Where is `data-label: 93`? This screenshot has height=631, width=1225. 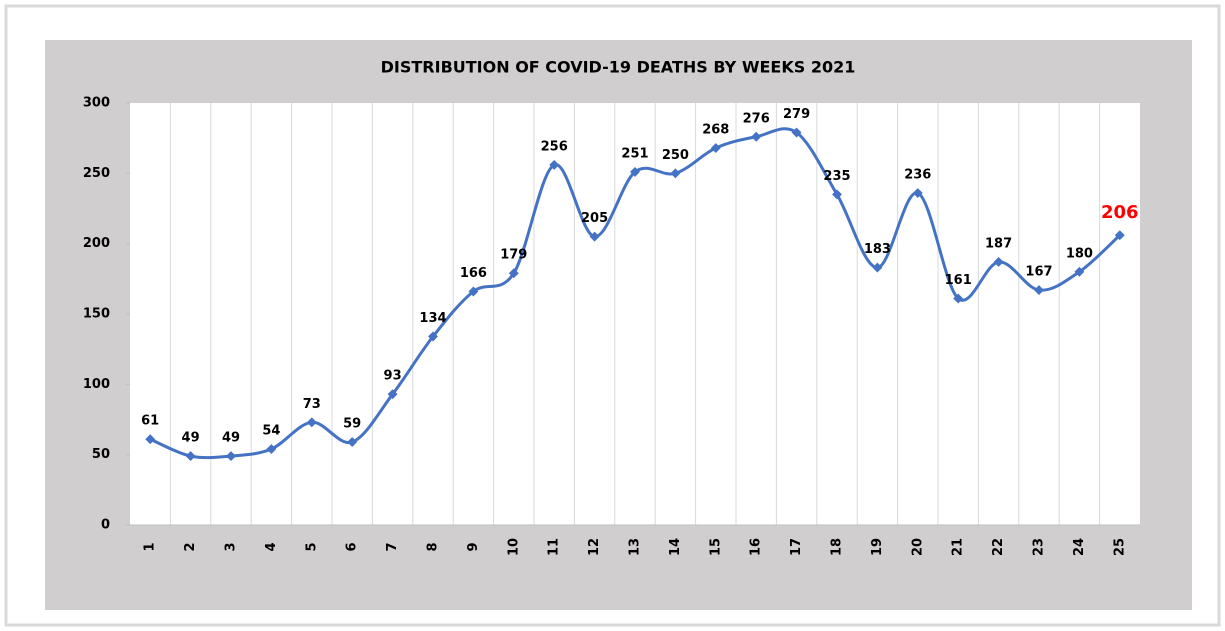 data-label: 93 is located at coordinates (393, 376).